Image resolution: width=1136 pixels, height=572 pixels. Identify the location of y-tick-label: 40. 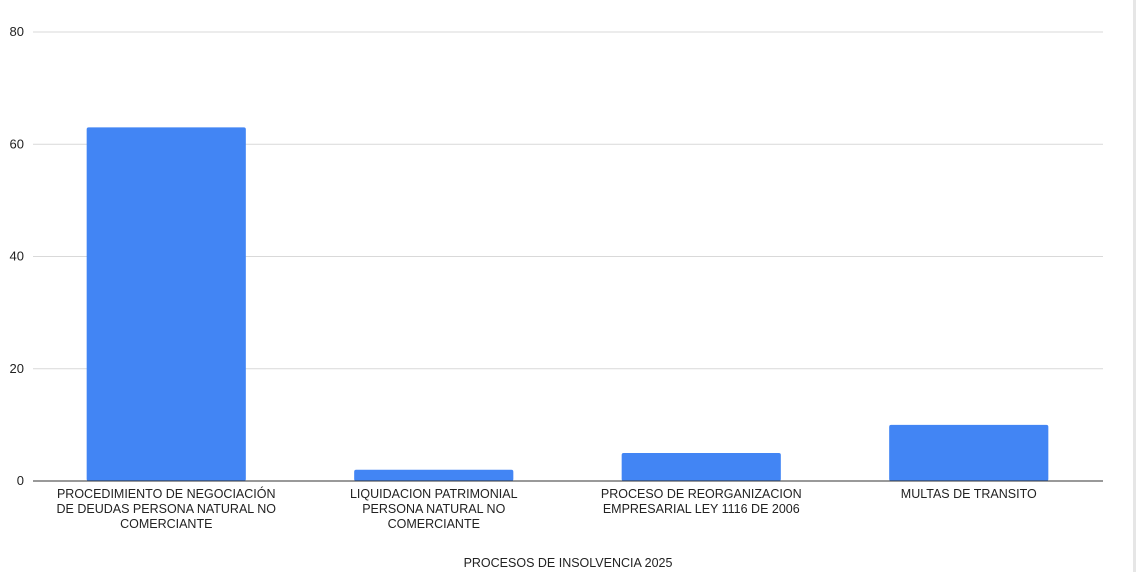
(17, 256).